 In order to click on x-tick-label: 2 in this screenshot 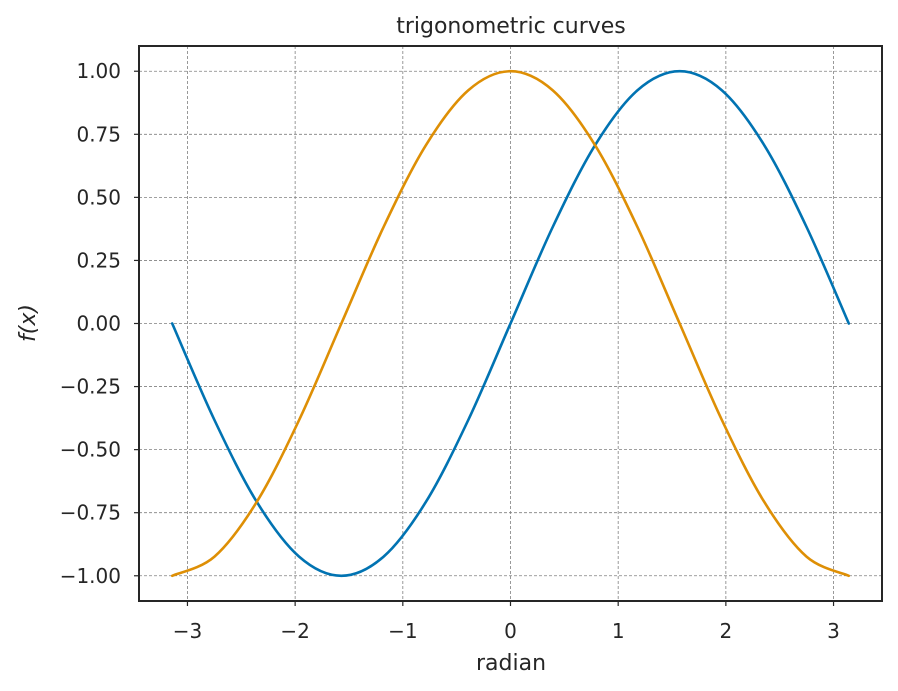, I will do `click(725, 631)`.